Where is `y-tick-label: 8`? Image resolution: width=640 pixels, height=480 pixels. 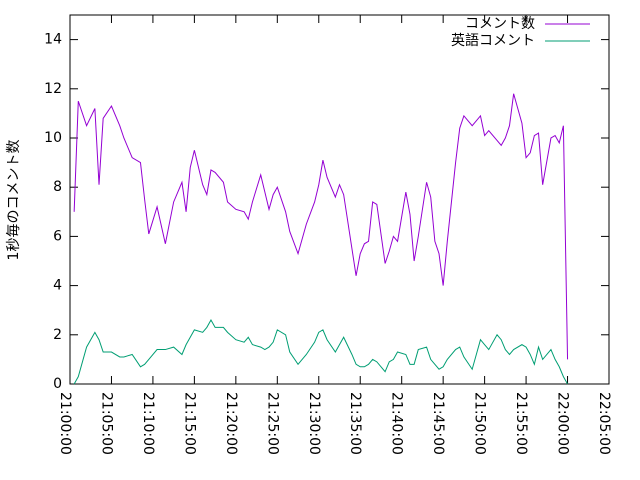
y-tick-label: 8 is located at coordinates (57, 187).